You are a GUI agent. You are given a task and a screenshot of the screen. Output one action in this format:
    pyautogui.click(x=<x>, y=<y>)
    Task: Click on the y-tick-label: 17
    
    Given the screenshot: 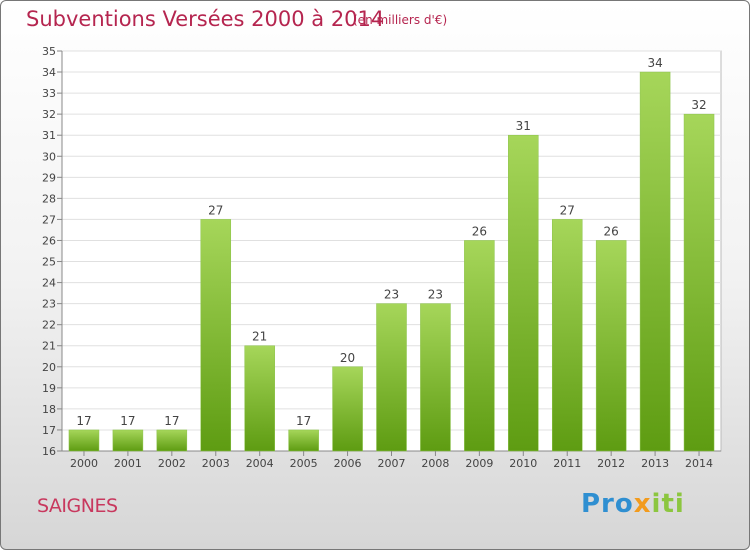 What is the action you would take?
    pyautogui.click(x=49, y=430)
    